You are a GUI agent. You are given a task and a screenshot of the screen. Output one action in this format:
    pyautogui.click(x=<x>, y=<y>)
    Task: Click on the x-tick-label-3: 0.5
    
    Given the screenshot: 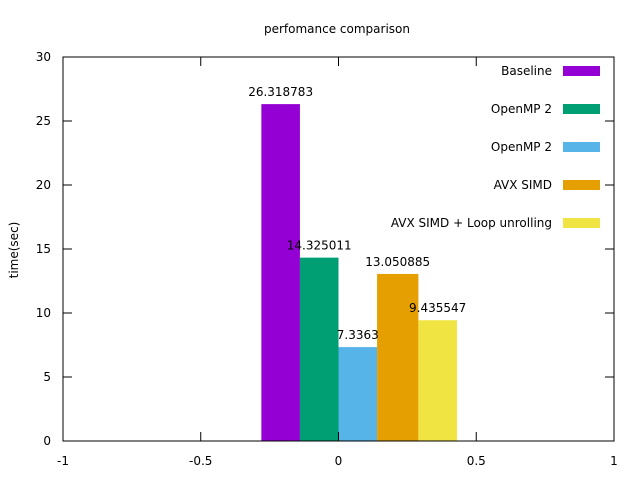 What is the action you would take?
    pyautogui.click(x=476, y=461)
    